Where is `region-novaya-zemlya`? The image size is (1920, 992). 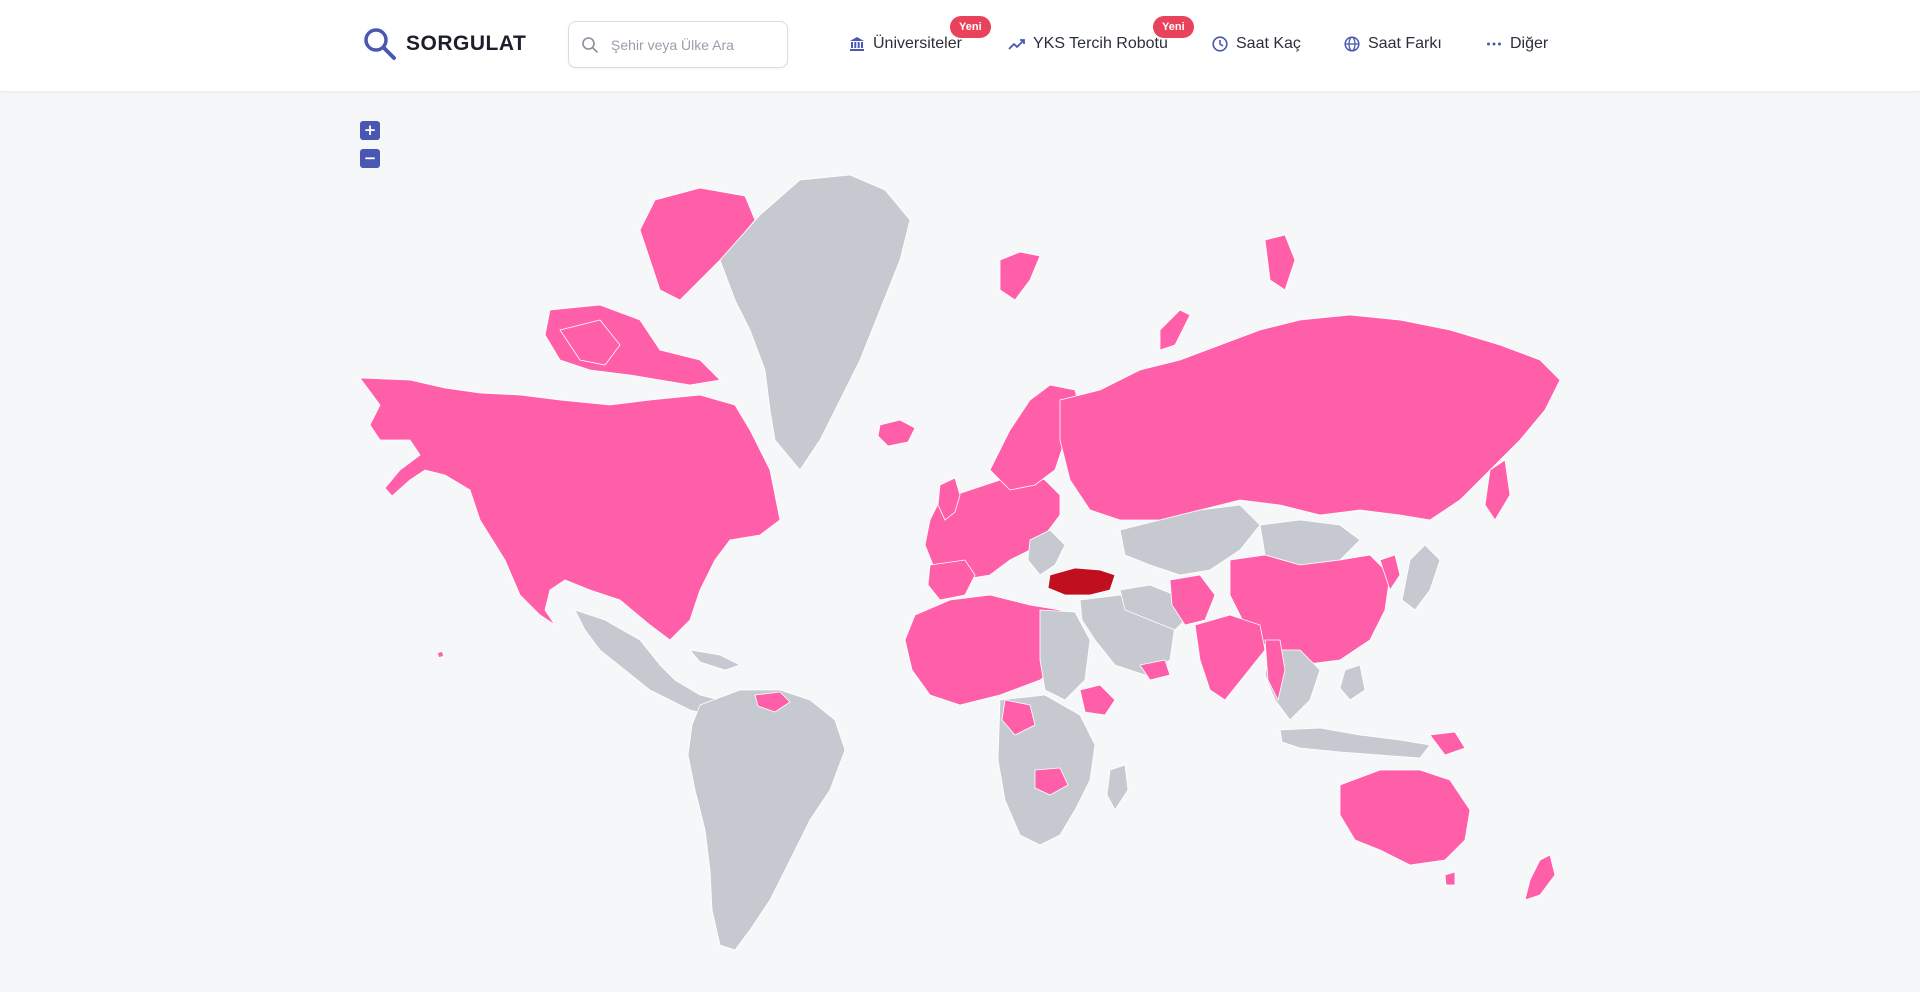
region-novaya-zemlya is located at coordinates (1175, 330).